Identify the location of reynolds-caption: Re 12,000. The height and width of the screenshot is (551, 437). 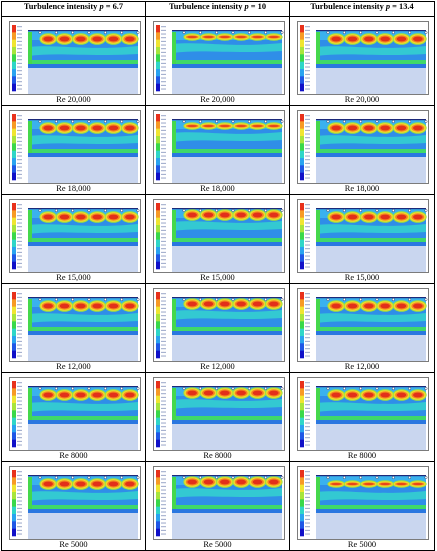
(73, 366).